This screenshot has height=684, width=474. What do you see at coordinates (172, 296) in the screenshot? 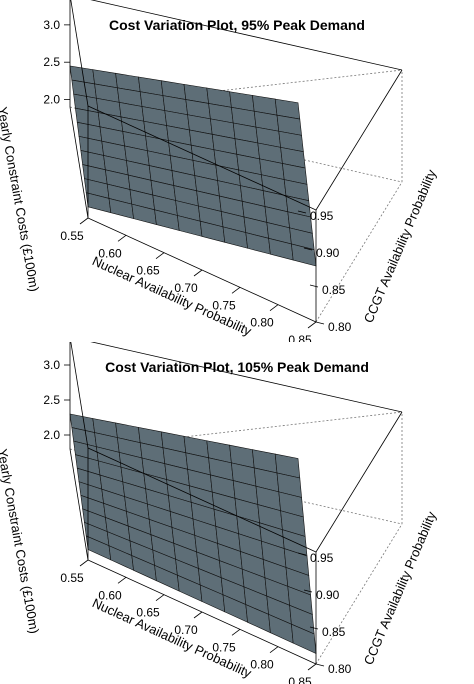
I see `x-axis-label: Nuclear Availability Probability` at bounding box center [172, 296].